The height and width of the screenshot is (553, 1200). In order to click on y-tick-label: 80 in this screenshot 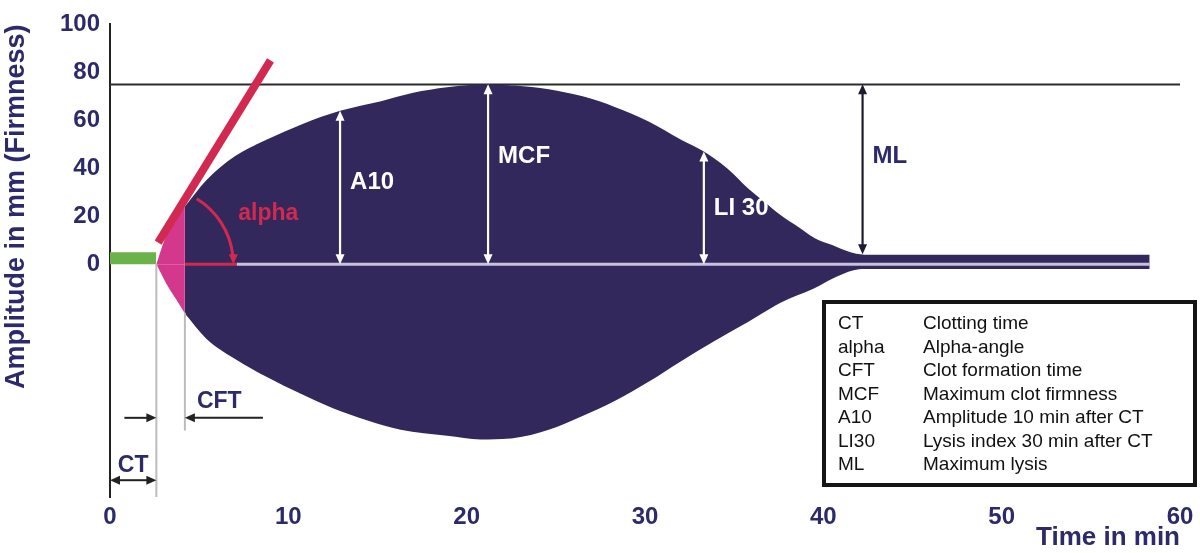, I will do `click(86, 70)`.